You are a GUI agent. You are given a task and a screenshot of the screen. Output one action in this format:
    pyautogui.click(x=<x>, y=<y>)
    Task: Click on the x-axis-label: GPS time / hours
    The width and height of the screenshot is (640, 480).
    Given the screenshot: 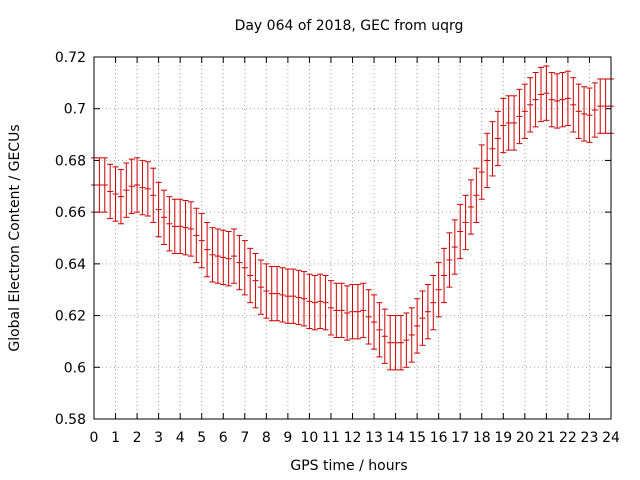 What is the action you would take?
    pyautogui.click(x=348, y=466)
    